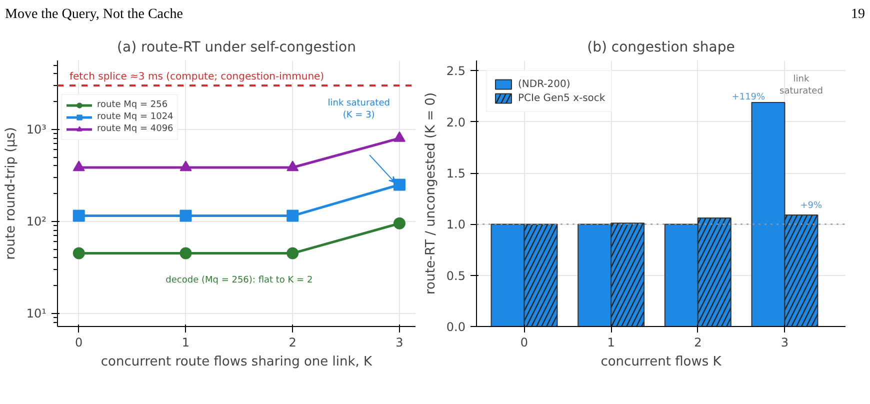 This screenshot has width=870, height=404. What do you see at coordinates (801, 85) in the screenshot?
I see `annotation: link saturated` at bounding box center [801, 85].